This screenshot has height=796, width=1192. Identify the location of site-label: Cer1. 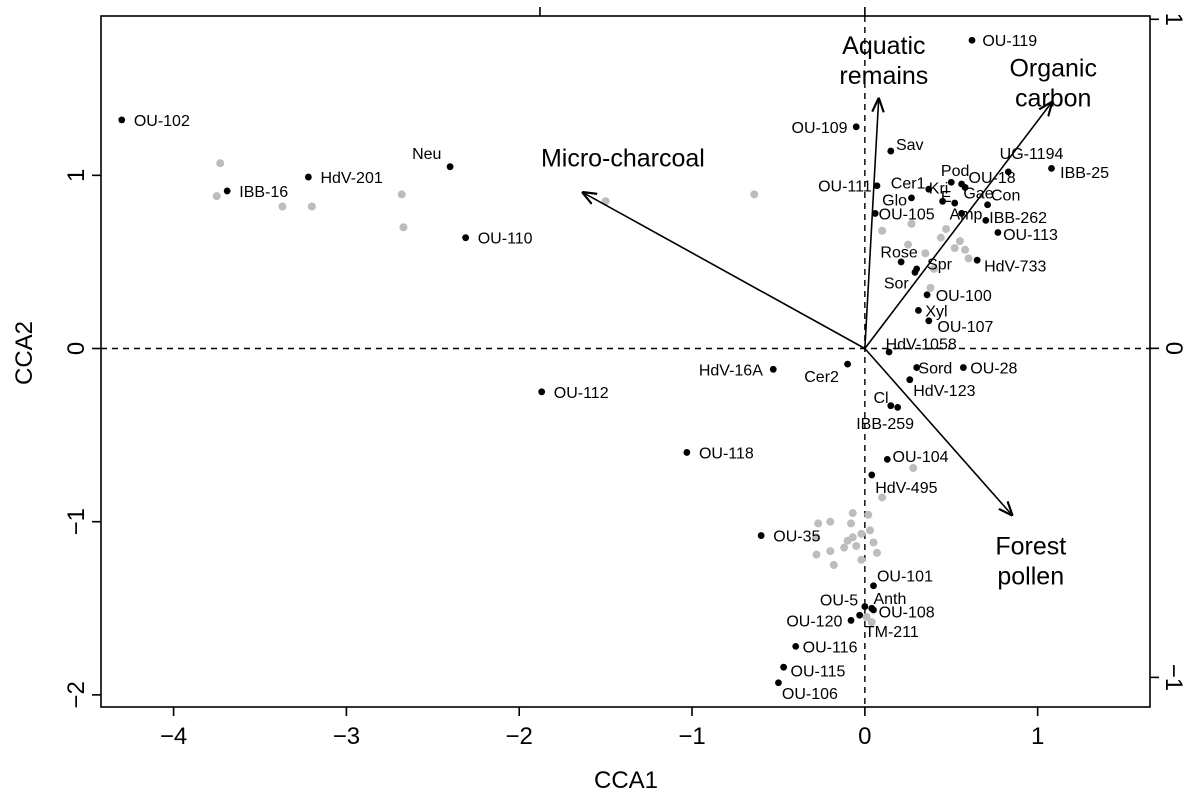
(908, 183).